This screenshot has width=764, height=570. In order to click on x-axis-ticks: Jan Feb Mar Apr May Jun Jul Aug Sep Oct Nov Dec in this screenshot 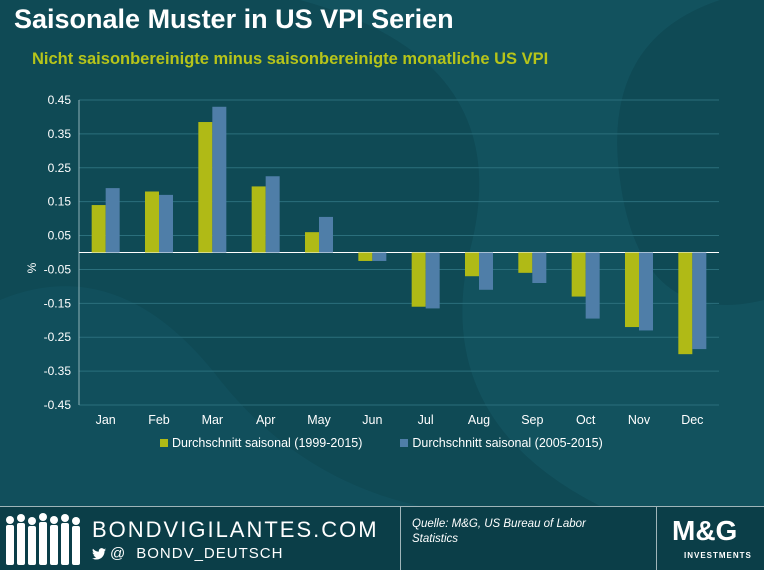, I will do `click(400, 420)`.